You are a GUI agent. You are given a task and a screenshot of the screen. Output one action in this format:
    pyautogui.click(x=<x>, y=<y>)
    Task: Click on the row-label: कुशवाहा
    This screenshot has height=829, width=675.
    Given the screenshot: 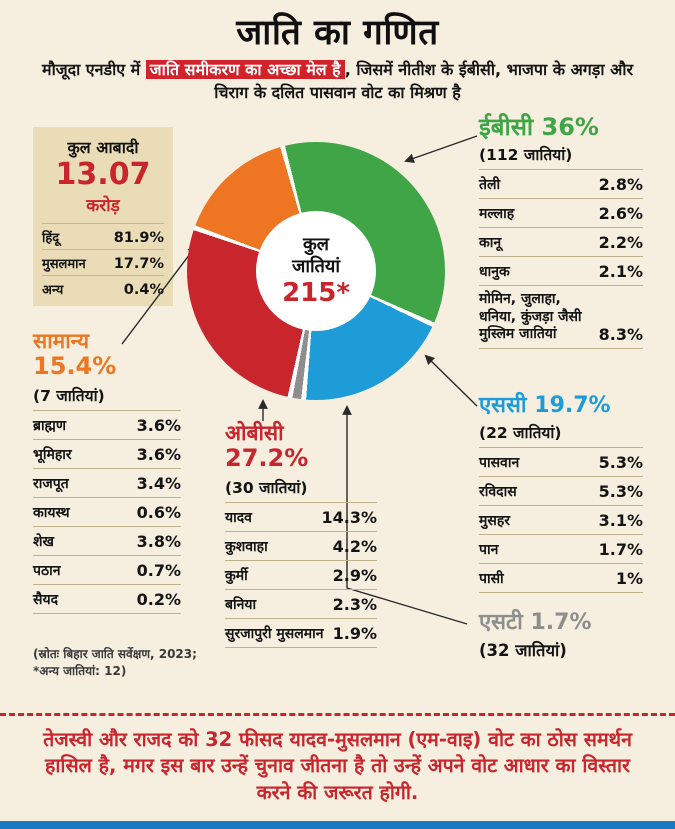 What is the action you would take?
    pyautogui.click(x=246, y=546)
    